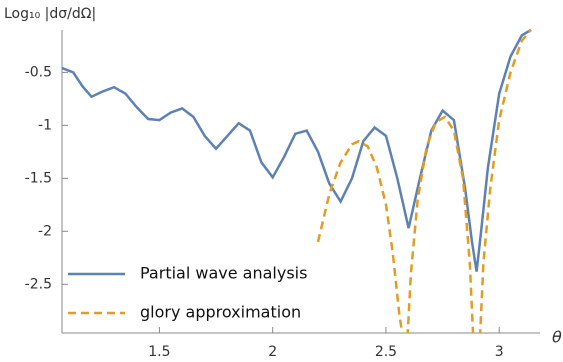  What do you see at coordinates (220, 312) in the screenshot?
I see `legend-label: glory approximation` at bounding box center [220, 312].